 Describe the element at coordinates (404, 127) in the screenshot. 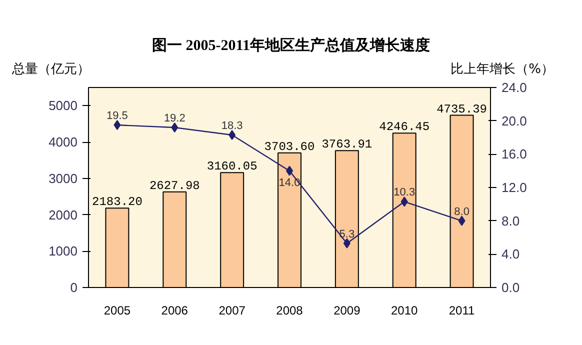

I see `data-label: 4246.45` at that location.